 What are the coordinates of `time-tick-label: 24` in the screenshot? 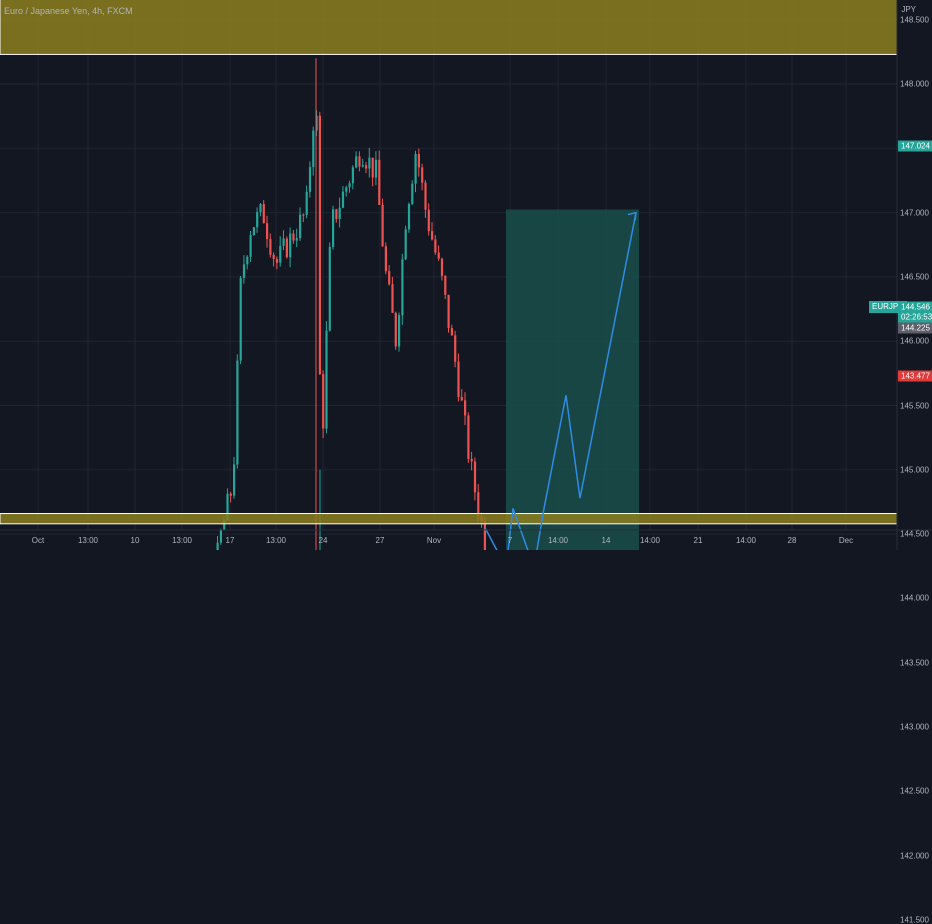 It's located at (323, 540).